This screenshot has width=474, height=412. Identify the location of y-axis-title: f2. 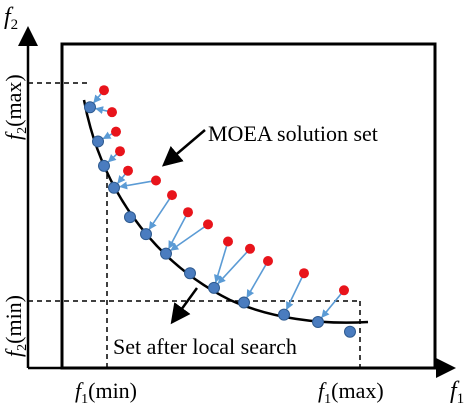
(11, 18).